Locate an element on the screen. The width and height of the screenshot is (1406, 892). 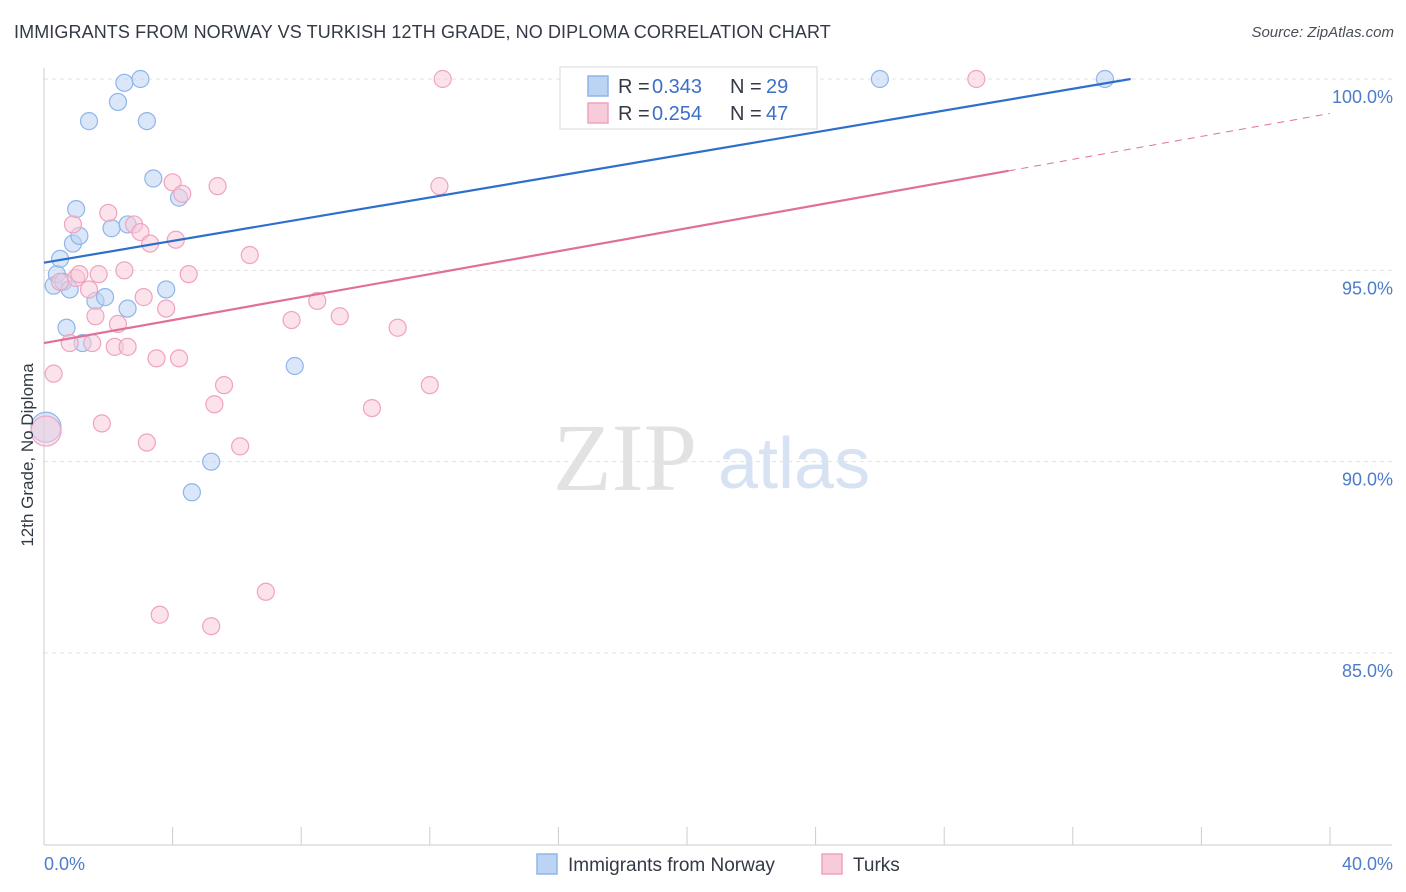
watermark-atlas: atlas is located at coordinates (794, 464).